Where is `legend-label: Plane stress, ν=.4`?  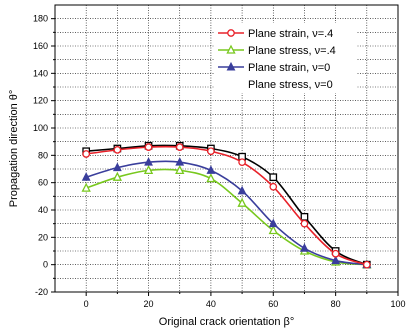 legend-label: Plane stress, ν=.4 is located at coordinates (292, 51).